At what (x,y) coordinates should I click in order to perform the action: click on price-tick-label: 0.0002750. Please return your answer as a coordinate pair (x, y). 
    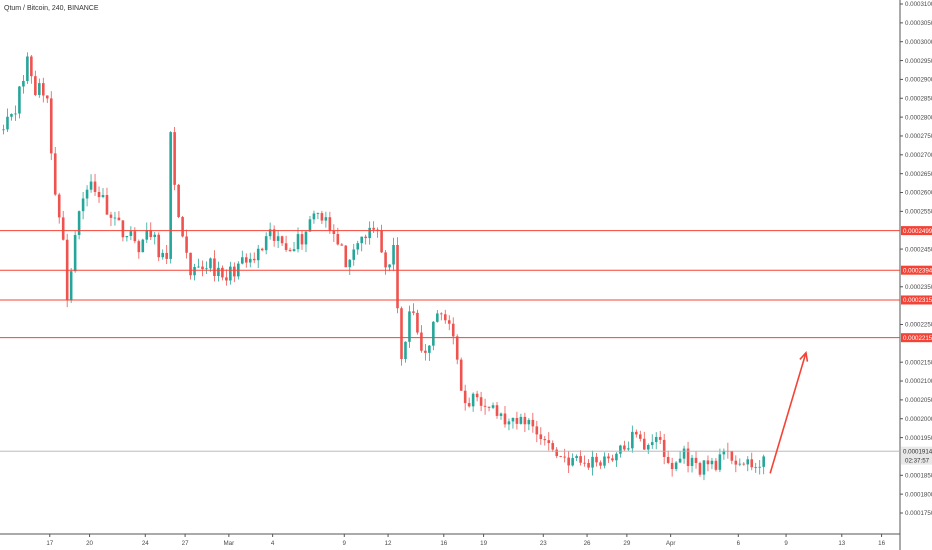
    Looking at the image, I should click on (918, 136).